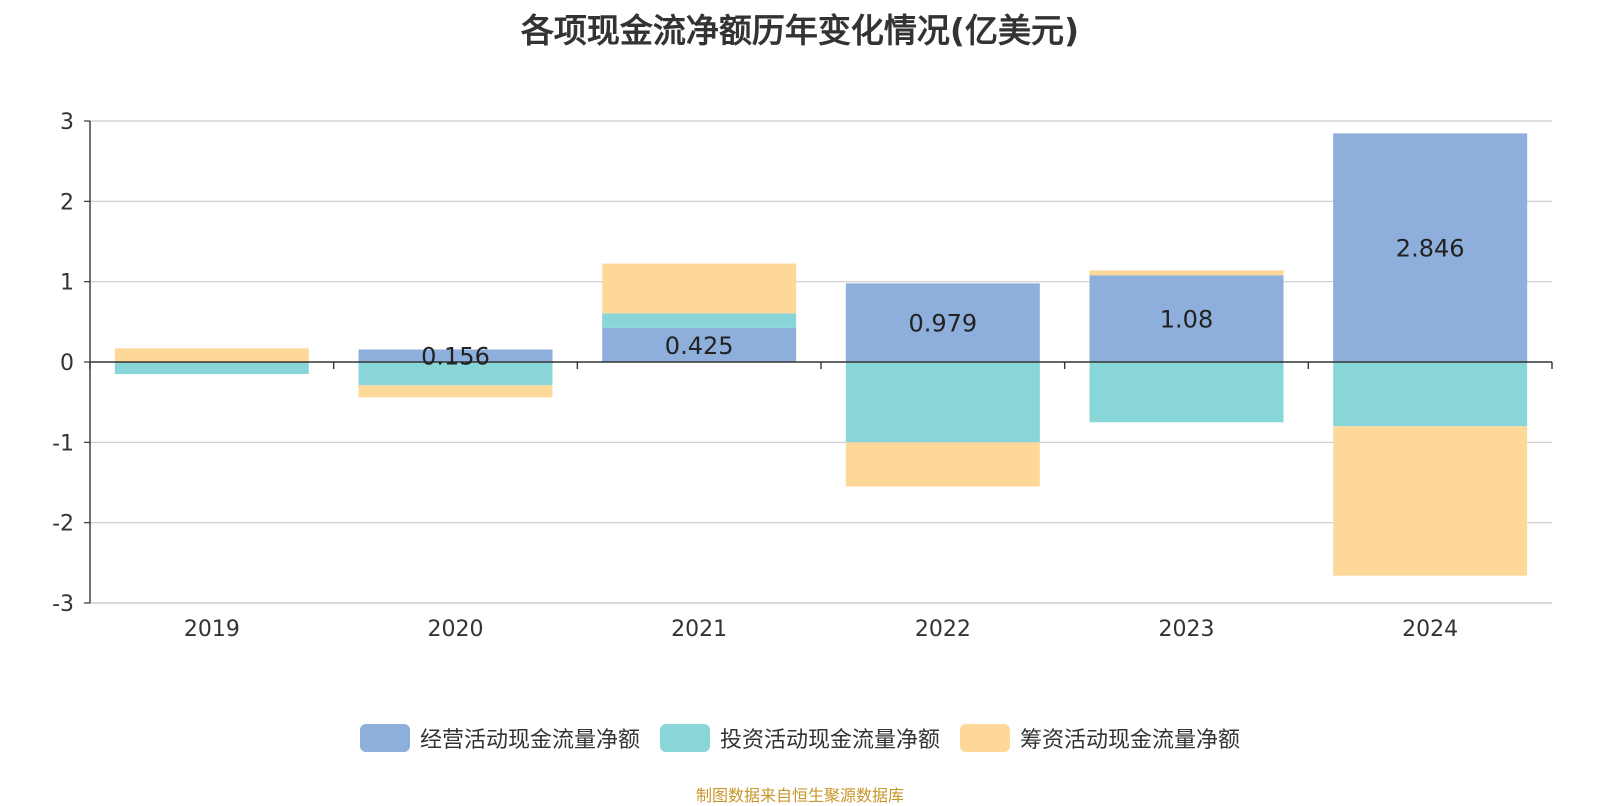  I want to click on legend-item-3: 筹资活动现金流量净额, so click(1100, 738).